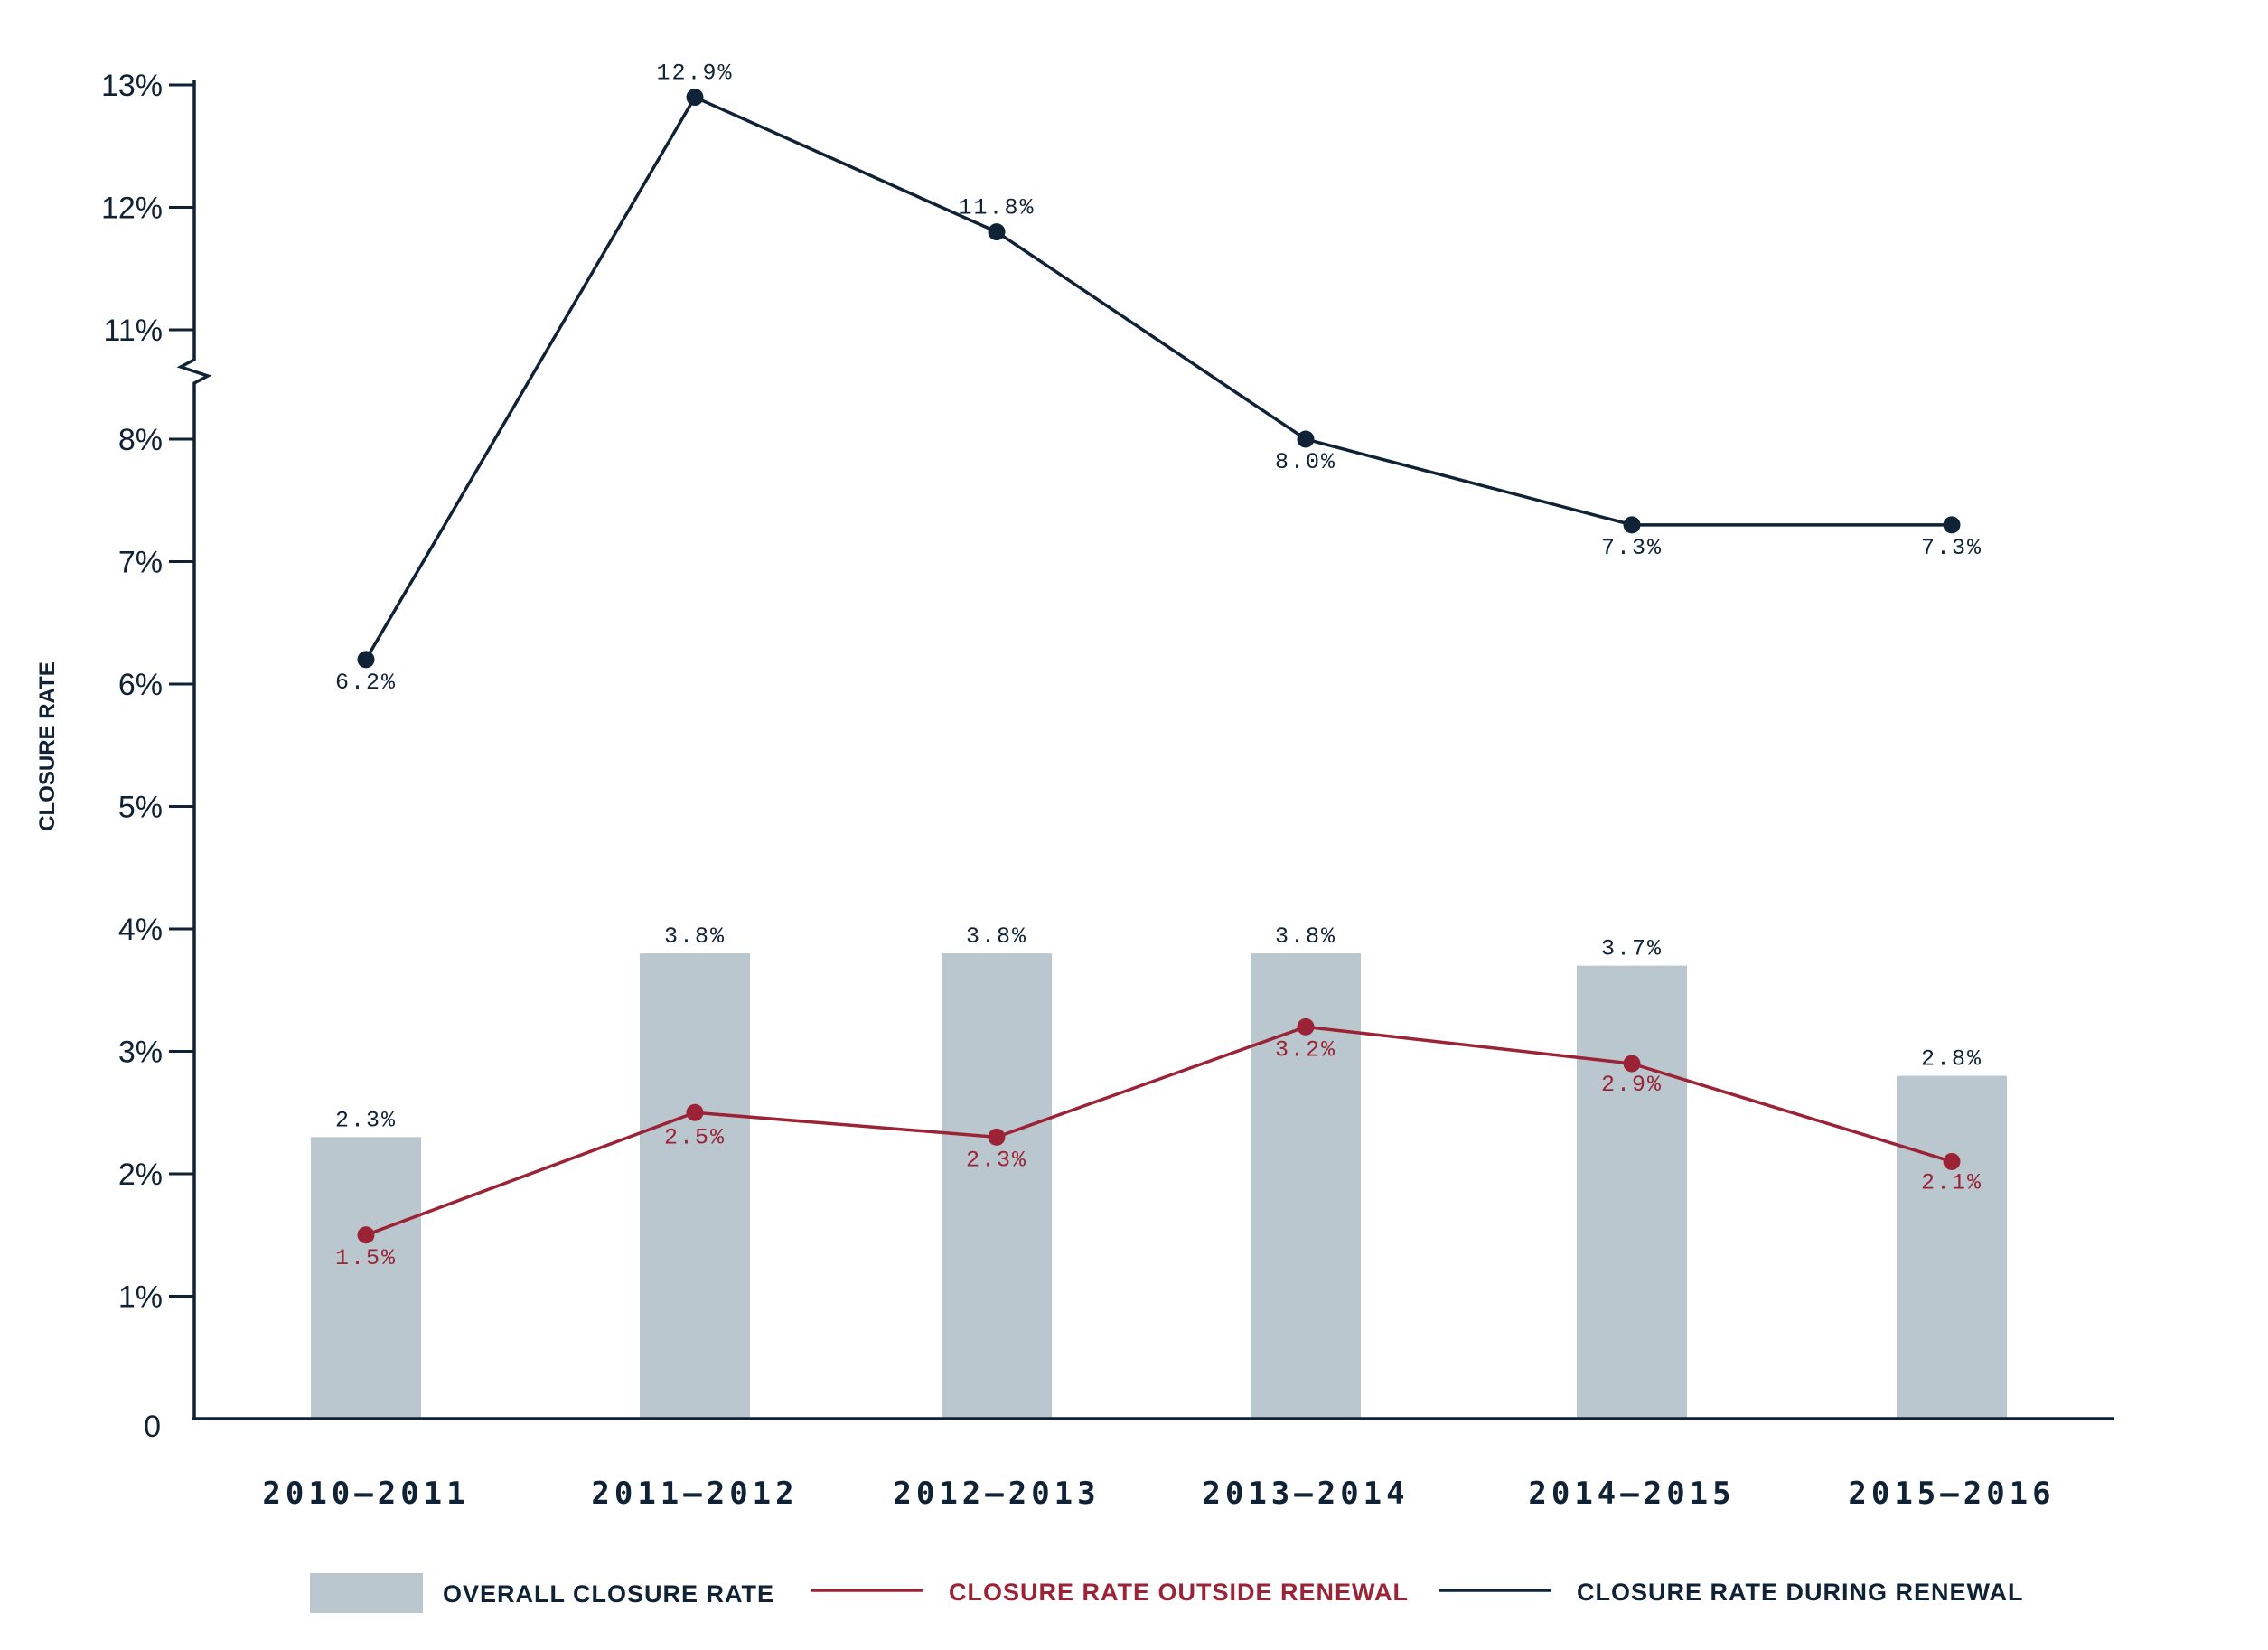 The width and height of the screenshot is (2268, 1650). I want to click on y-tick-label: 8%, so click(140, 440).